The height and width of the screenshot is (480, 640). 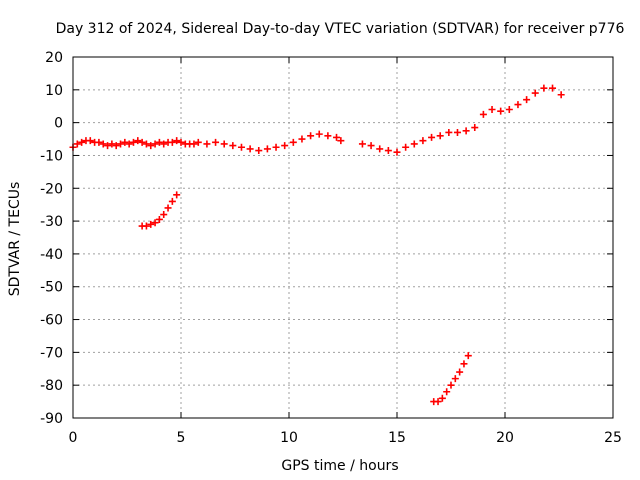 What do you see at coordinates (51, 386) in the screenshot?
I see `y-tick-label: -80` at bounding box center [51, 386].